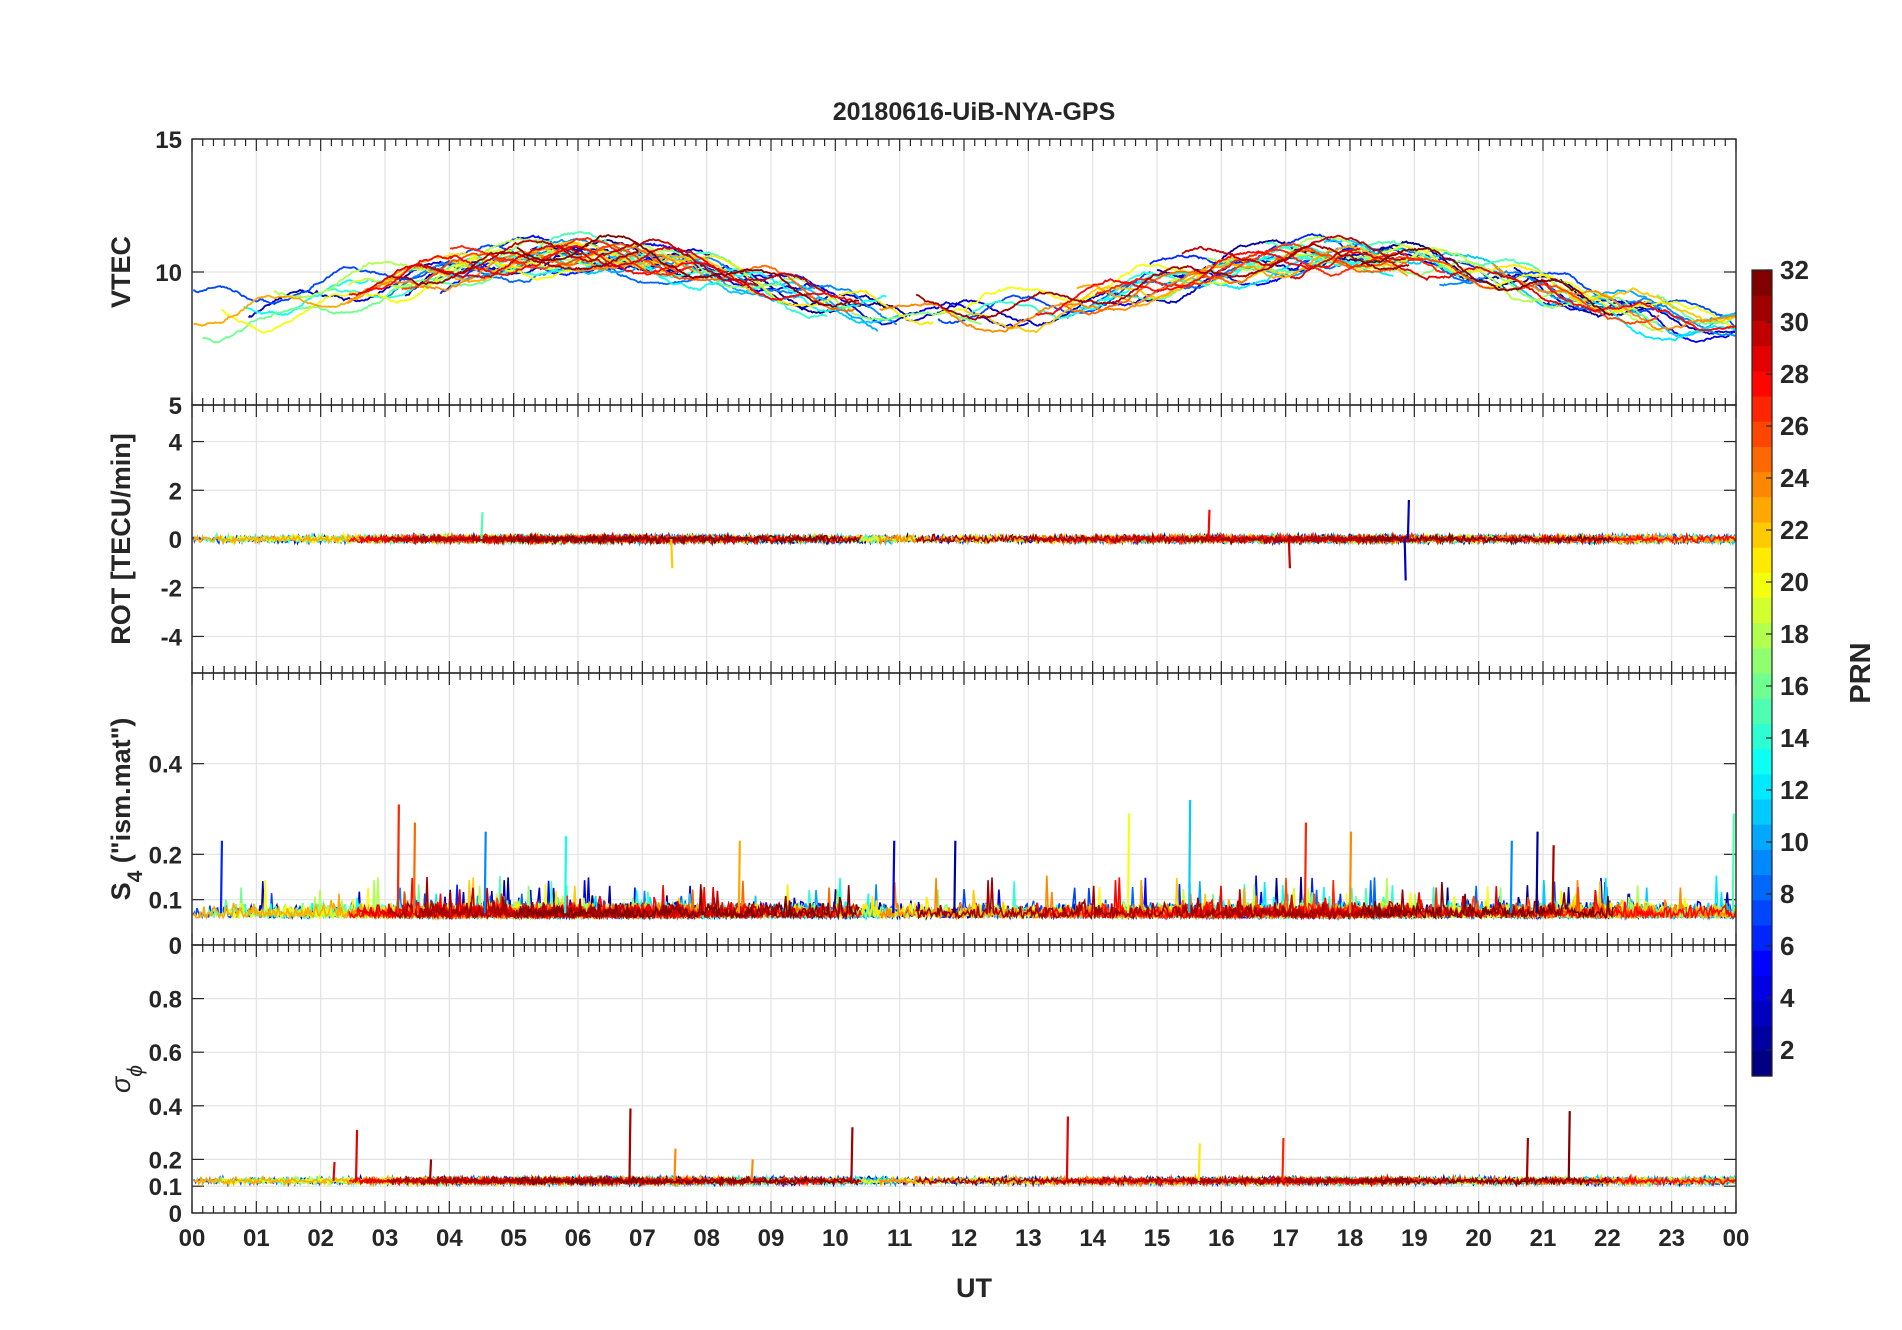  I want to click on y-axis-label: σϕ, so click(126, 1079).